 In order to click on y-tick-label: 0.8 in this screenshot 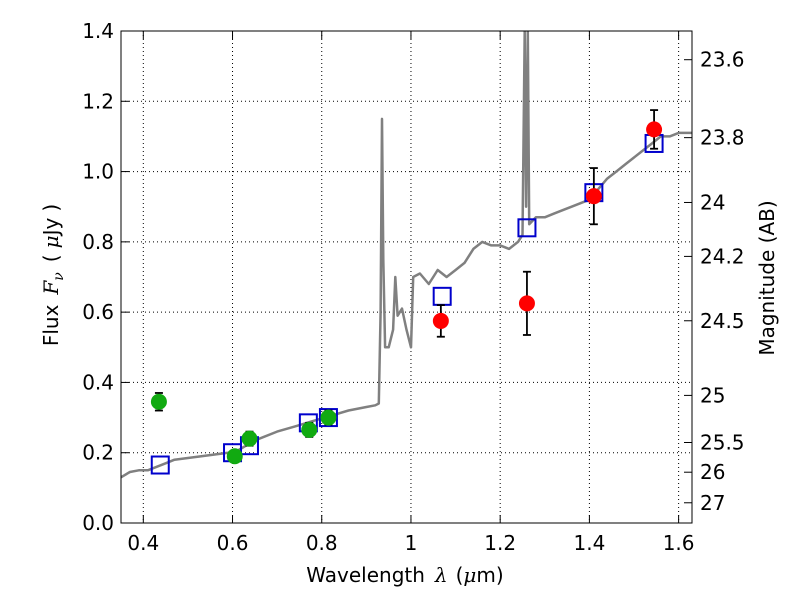, I will do `click(98, 242)`.